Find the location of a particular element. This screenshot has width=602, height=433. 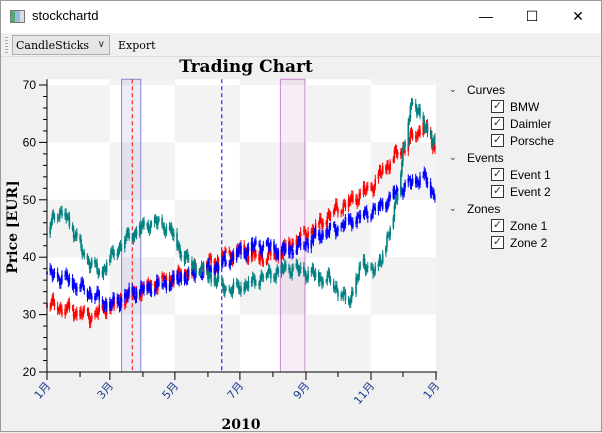

toolbar-grip-icon is located at coordinates (6, 45).